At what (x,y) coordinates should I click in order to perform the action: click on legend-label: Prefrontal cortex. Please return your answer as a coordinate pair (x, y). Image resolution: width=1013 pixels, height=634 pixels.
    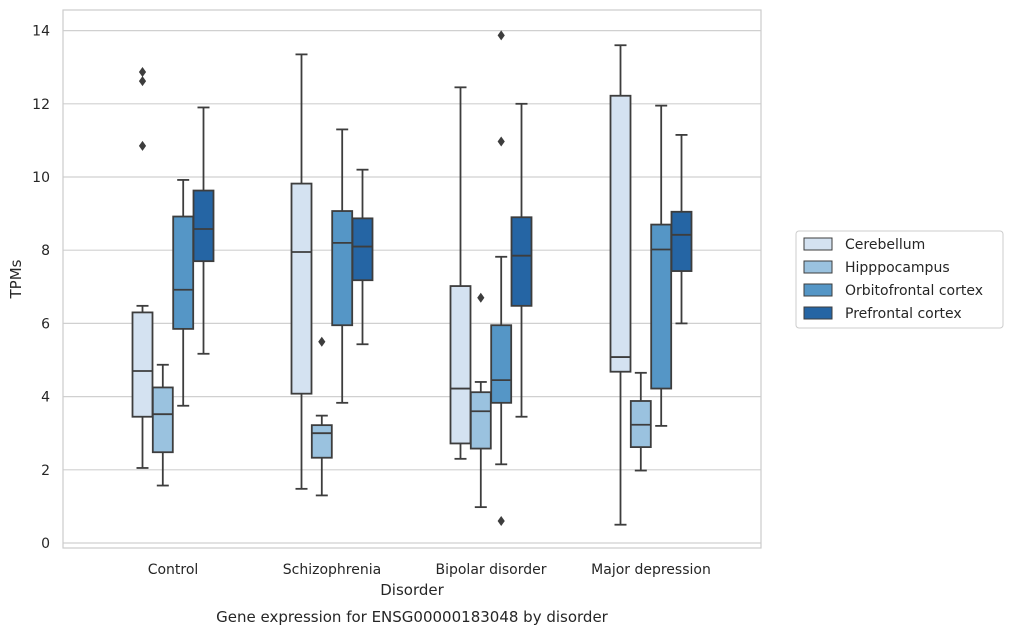
    Looking at the image, I should click on (903, 314).